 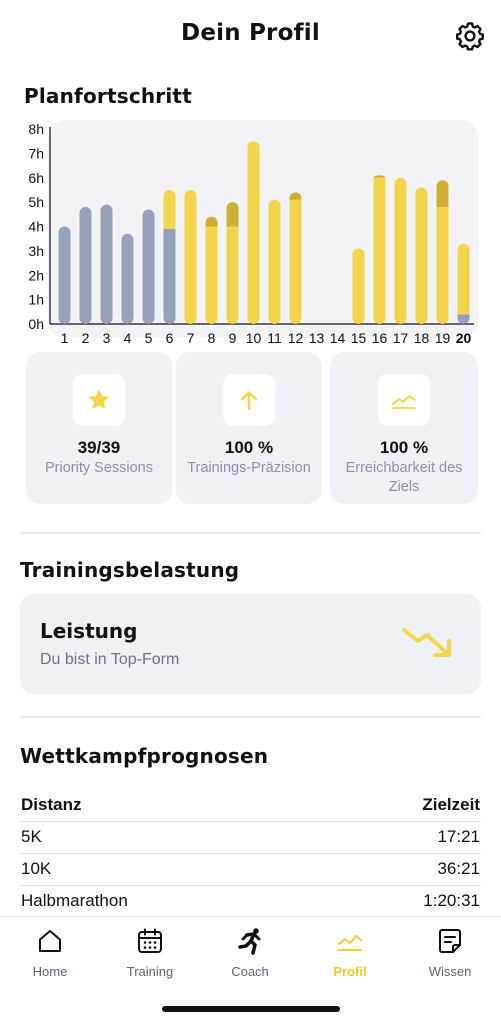 I want to click on tab-profil: Profil, so click(x=350, y=953).